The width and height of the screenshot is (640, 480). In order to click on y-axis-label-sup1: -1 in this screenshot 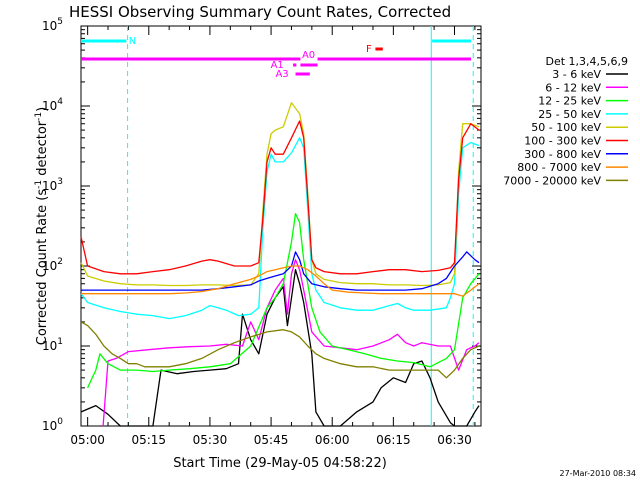, I will do `click(39, 184)`.